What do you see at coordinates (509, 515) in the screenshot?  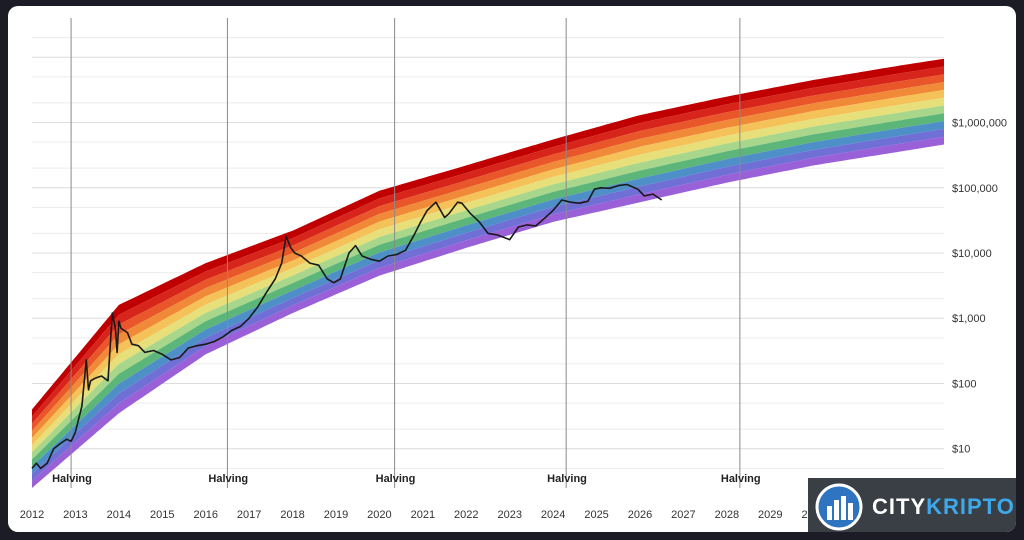 I see `x-tick-label: 2023` at bounding box center [509, 515].